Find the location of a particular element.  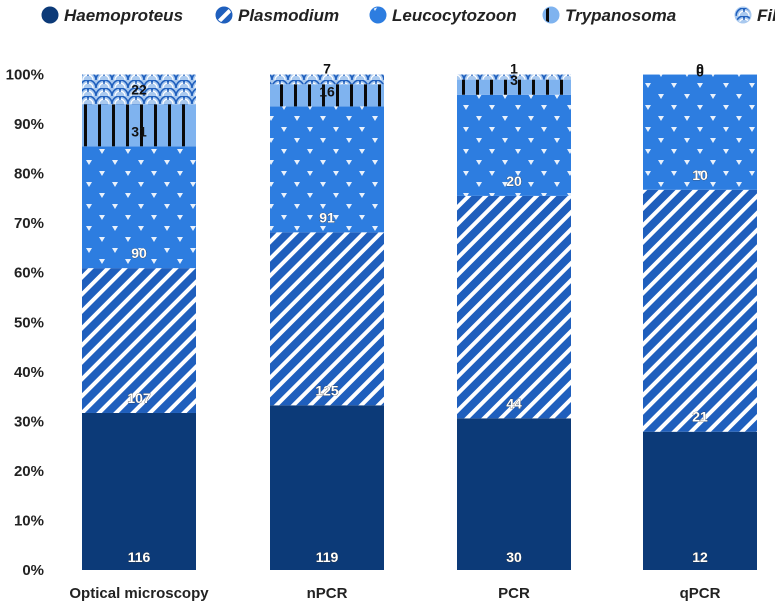

data-label-trypanosoma-1: 16 is located at coordinates (327, 91).